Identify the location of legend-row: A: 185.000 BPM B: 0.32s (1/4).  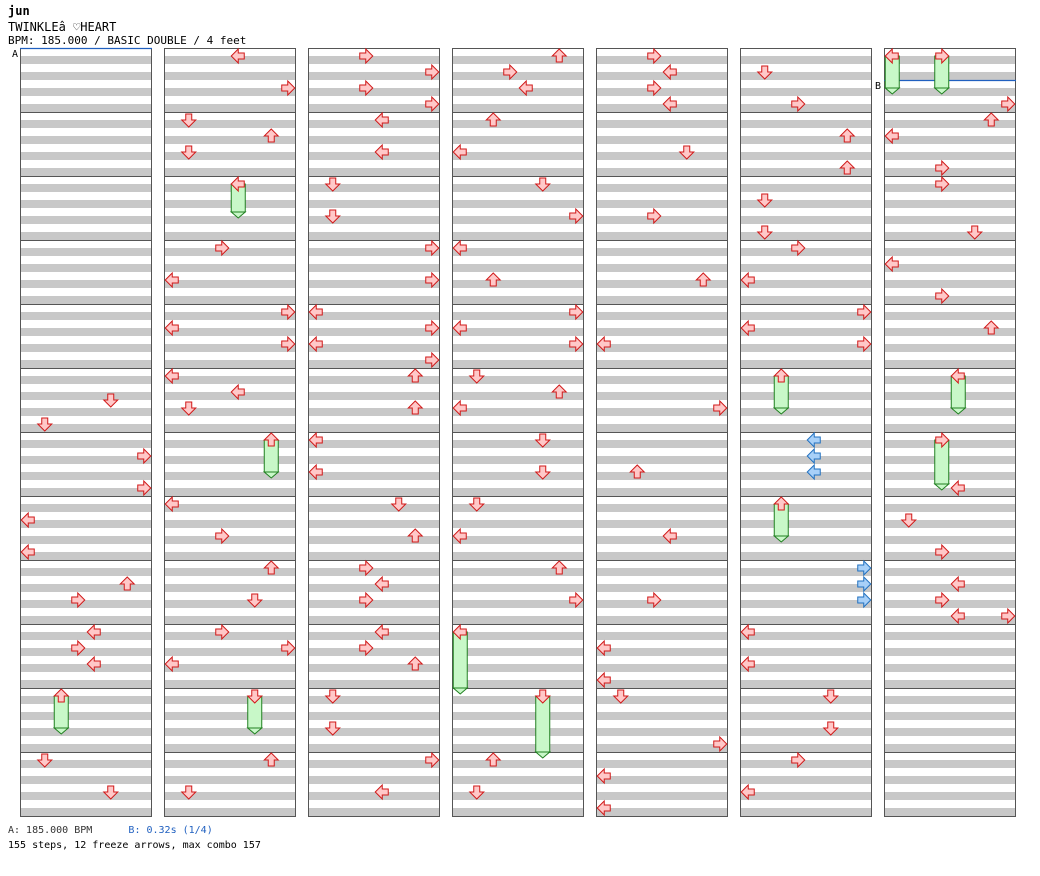
(110, 830).